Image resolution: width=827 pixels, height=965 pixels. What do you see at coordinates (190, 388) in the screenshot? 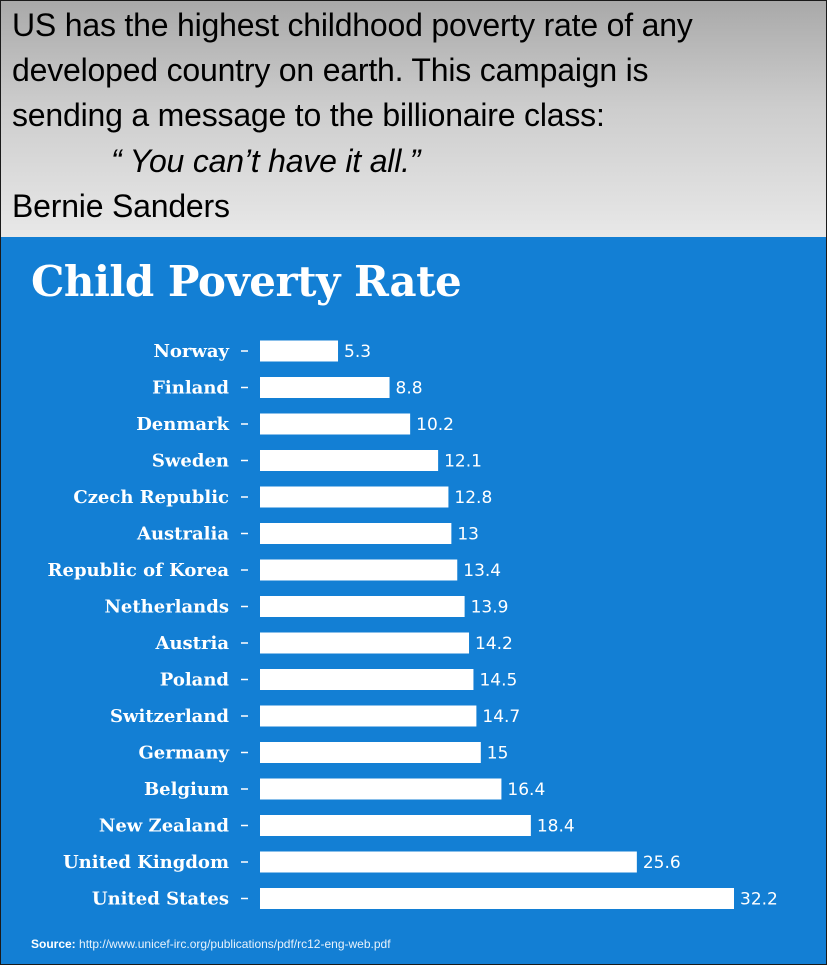
I see `category-label: Finland` at bounding box center [190, 388].